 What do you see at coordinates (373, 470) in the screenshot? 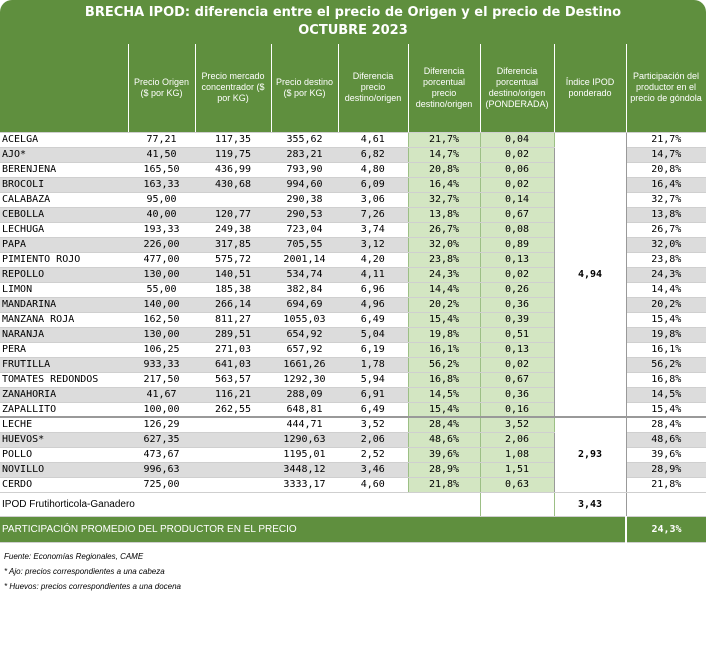
I see `diferencia: 3,46` at bounding box center [373, 470].